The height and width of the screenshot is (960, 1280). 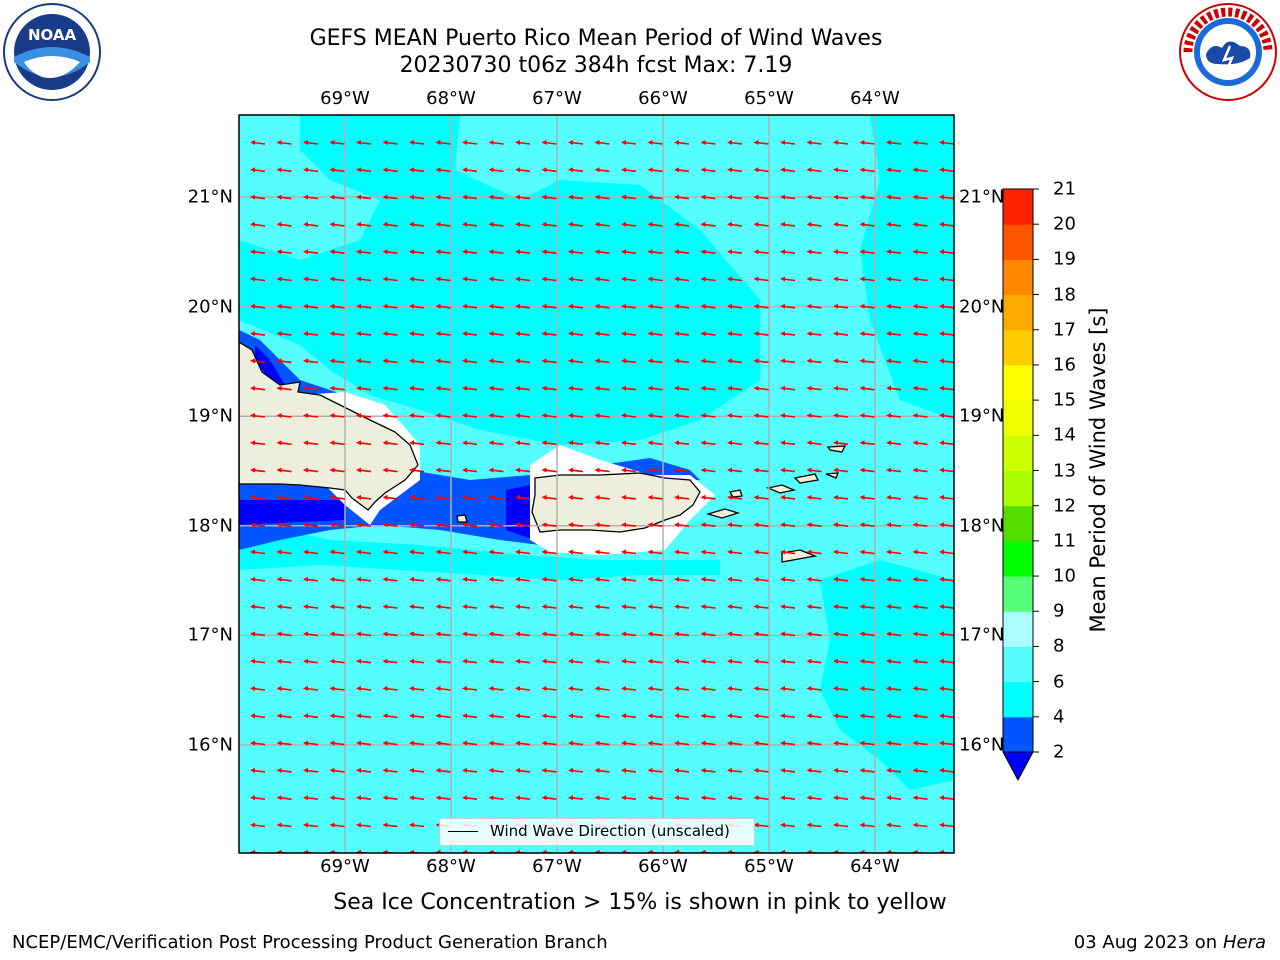 I want to click on colorbar-tick-label: 19, so click(x=1064, y=259).